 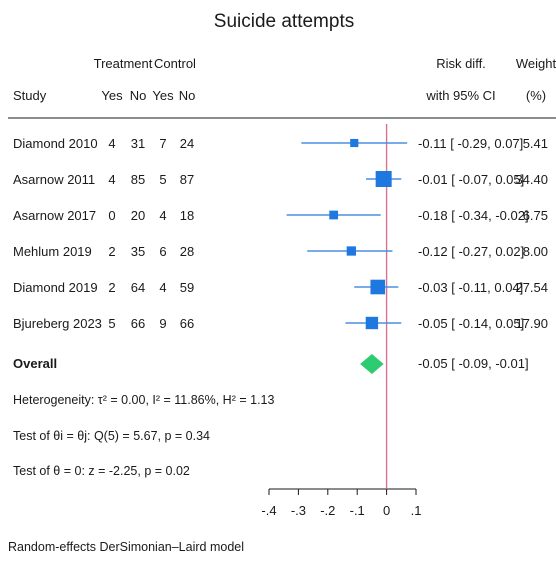 What do you see at coordinates (535, 251) in the screenshot?
I see `weight-value: 8.00` at bounding box center [535, 251].